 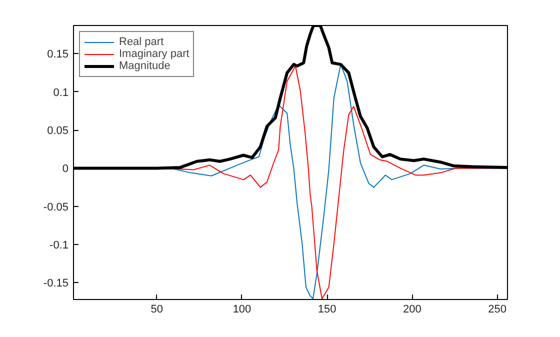 I want to click on legend-label: Magnitude, so click(x=144, y=66).